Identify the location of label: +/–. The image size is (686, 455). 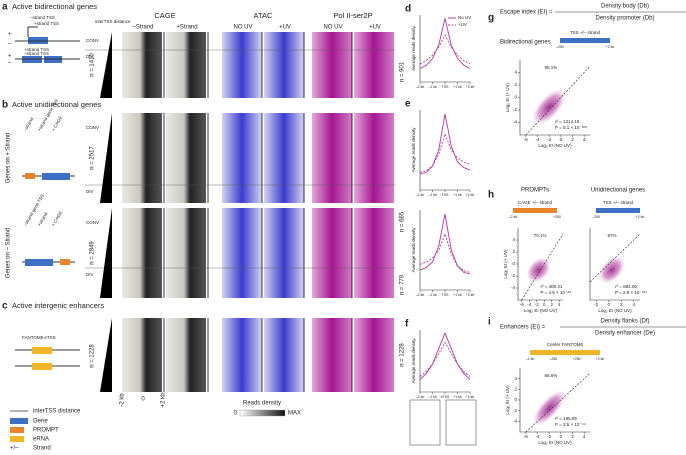
(14, 449).